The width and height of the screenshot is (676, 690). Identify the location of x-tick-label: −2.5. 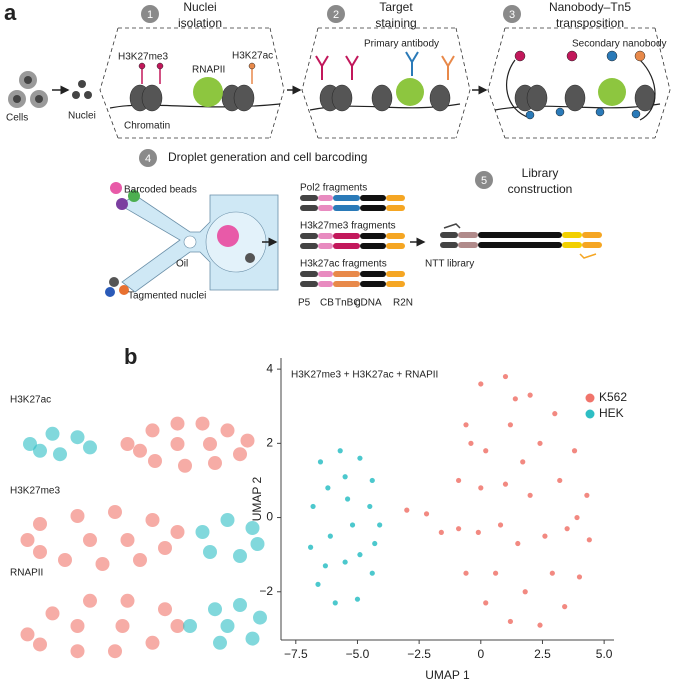
(419, 654).